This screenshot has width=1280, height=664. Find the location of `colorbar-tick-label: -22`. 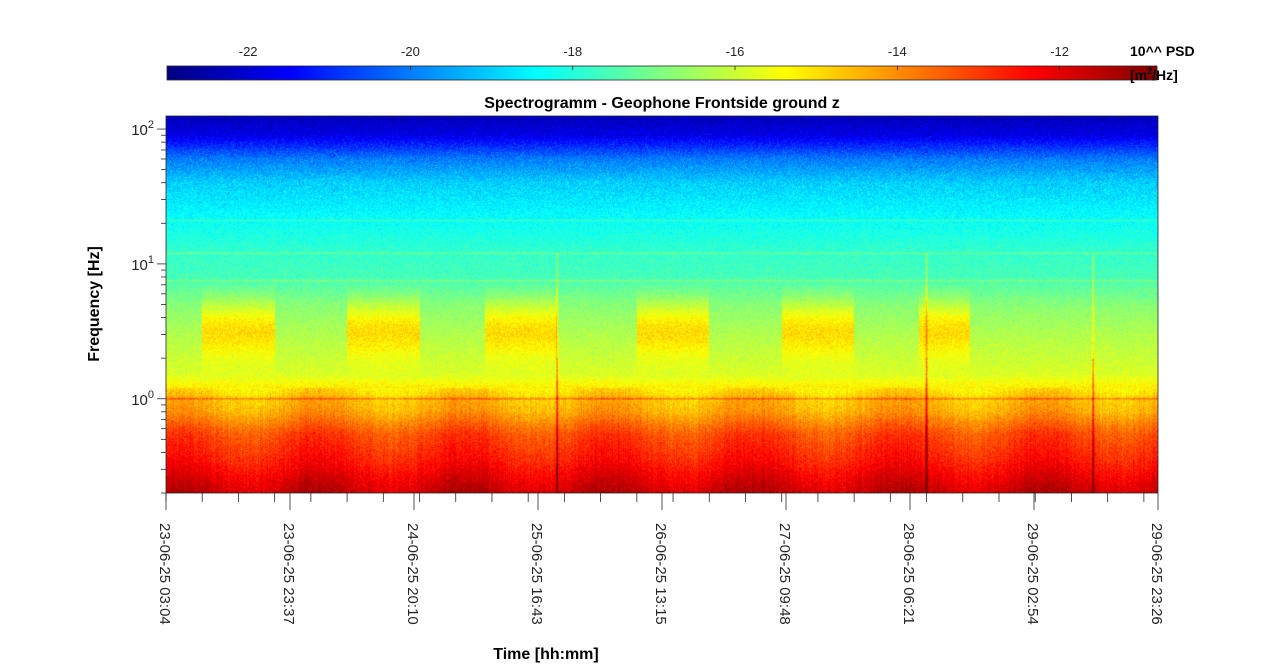

colorbar-tick-label: -22 is located at coordinates (248, 51).